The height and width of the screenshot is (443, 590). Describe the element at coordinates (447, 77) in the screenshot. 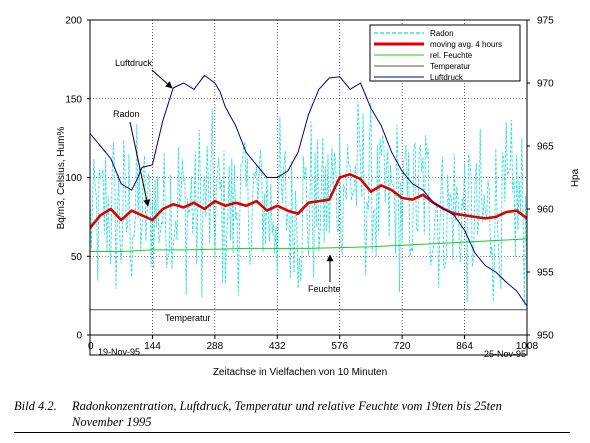

I see `legend-pressure: Luftdruck` at that location.